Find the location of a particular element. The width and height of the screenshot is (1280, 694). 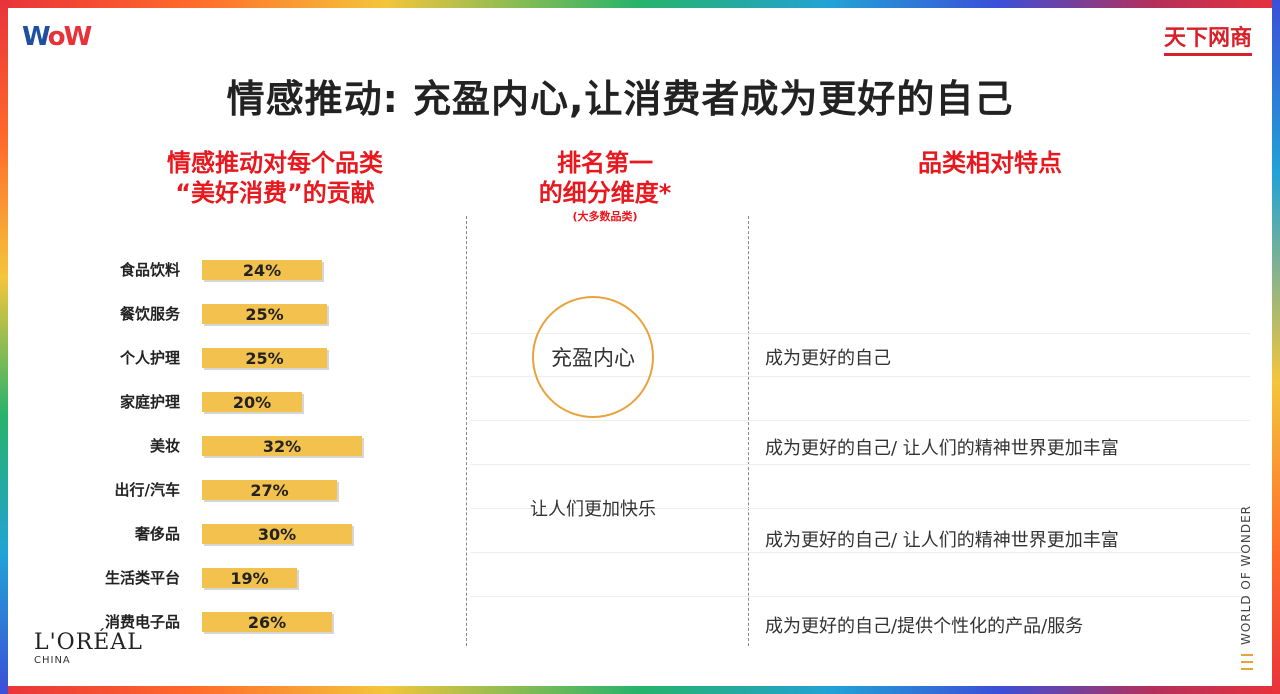

frame-top-border is located at coordinates (640, 4).